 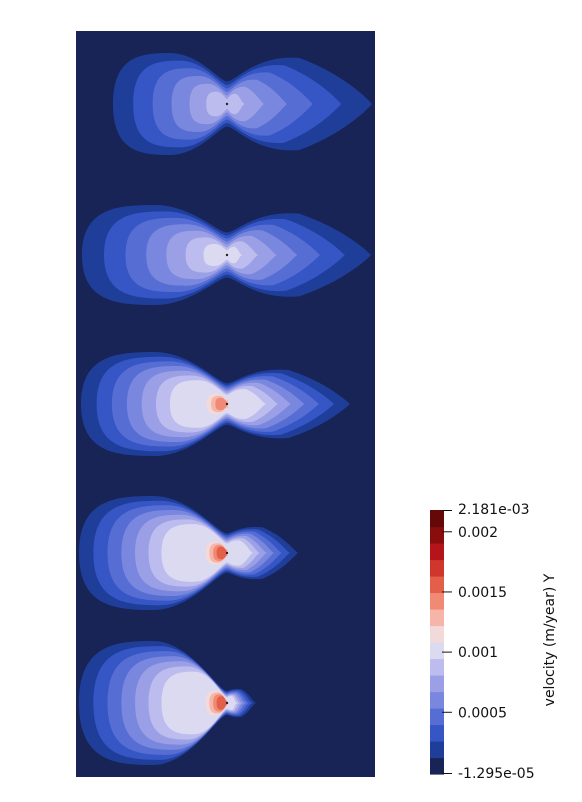 What do you see at coordinates (482, 713) in the screenshot?
I see `colorbar-tick-label: 0.0005` at bounding box center [482, 713].